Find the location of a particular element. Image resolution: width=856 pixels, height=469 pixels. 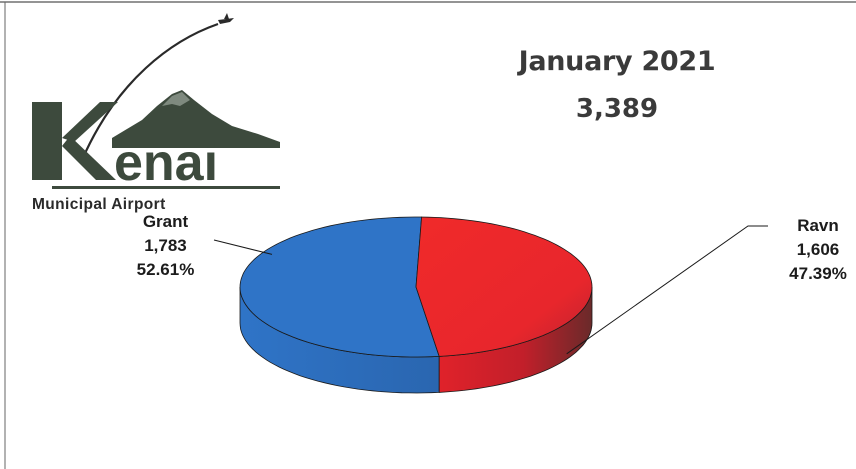

chart-title: January 2021 is located at coordinates (617, 61).